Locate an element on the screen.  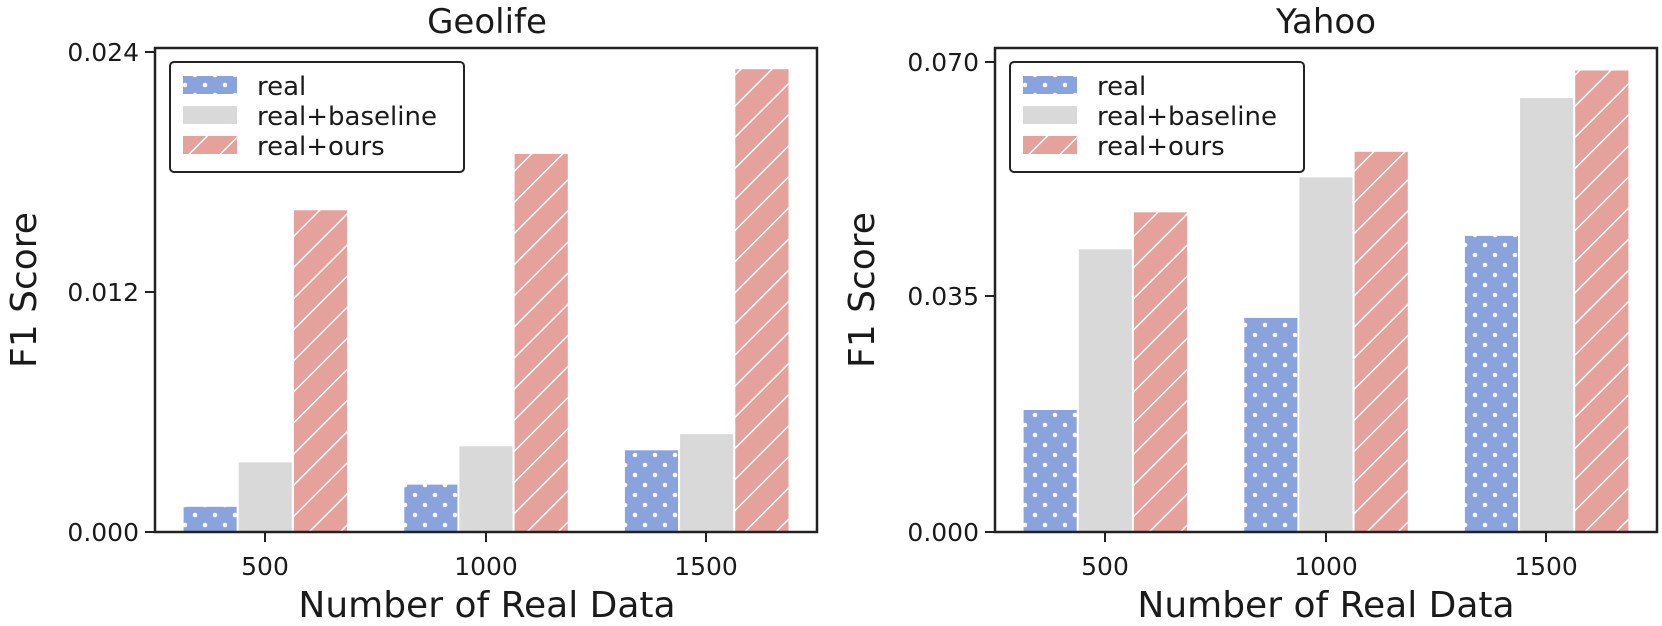
y-axis: 0.000 0.012 0.024 is located at coordinates (111, 292).